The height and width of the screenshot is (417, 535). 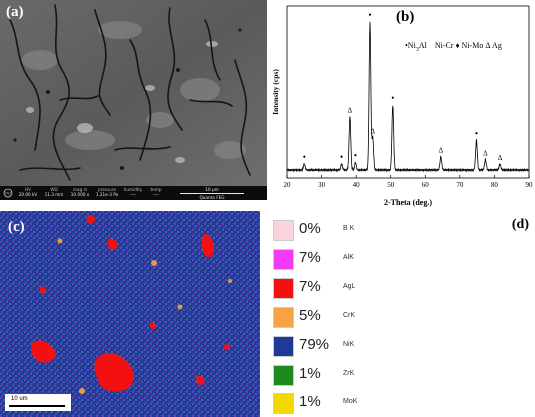 I want to click on sem-info-pressure: pressure 1.21e-3 Pa, so click(x=107, y=192).